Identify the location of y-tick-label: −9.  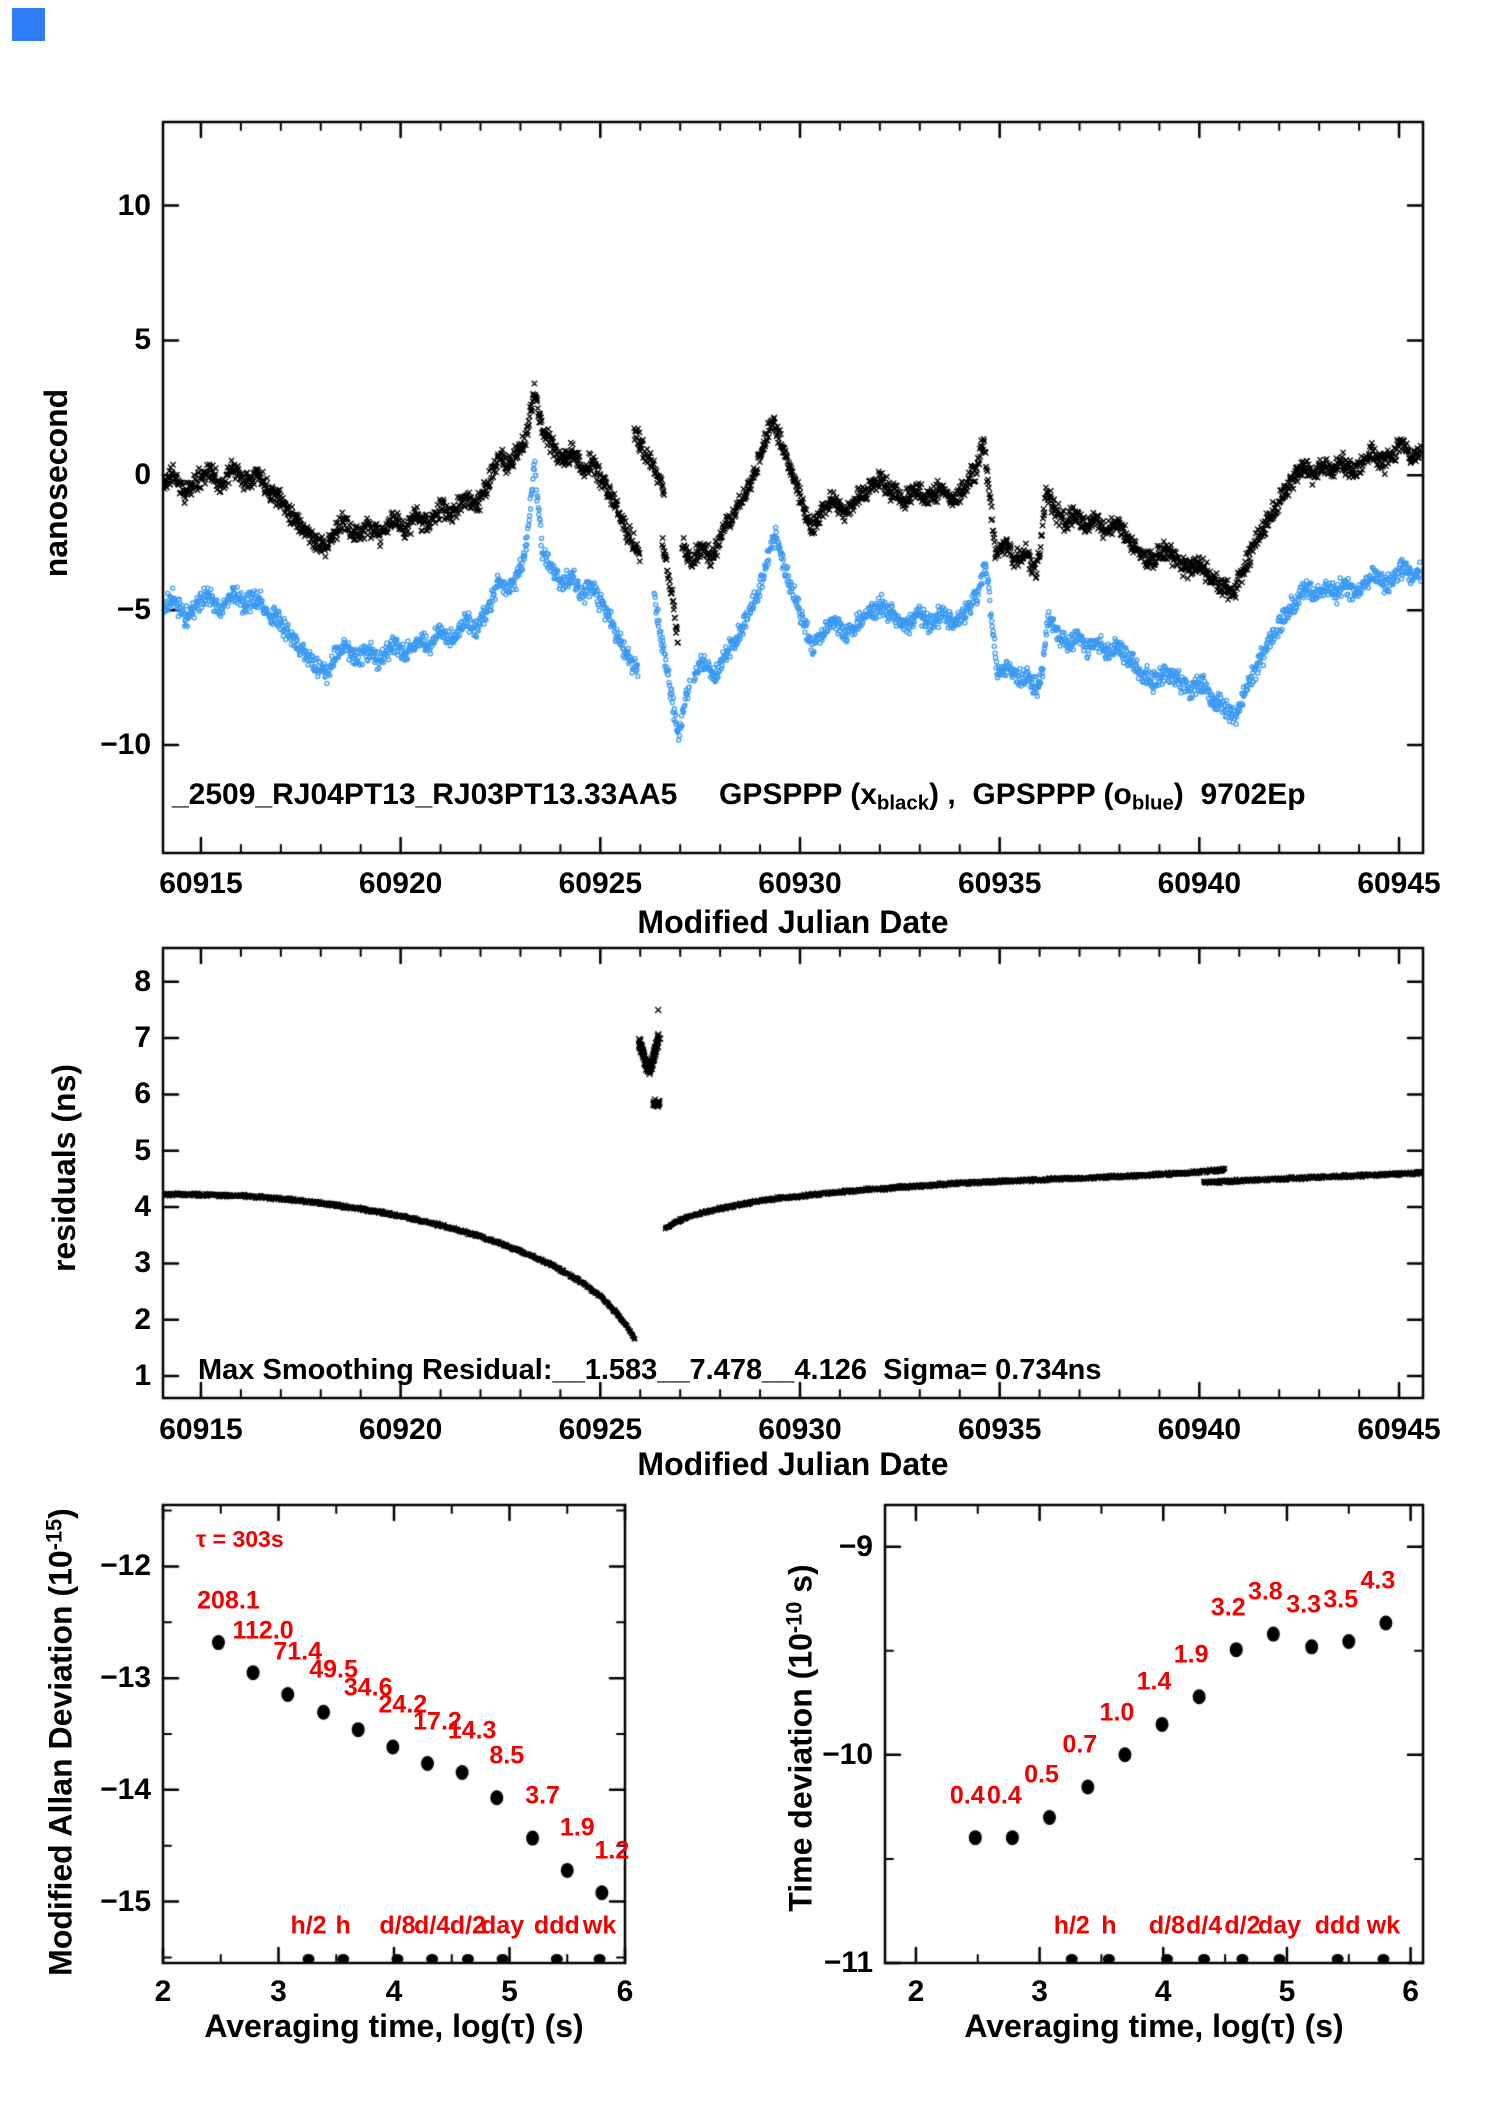
(855, 1546).